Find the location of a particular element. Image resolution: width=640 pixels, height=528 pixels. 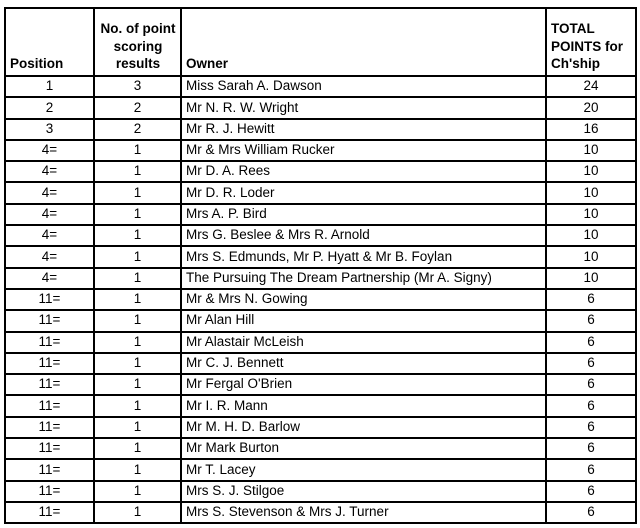

table-row: 11= 1 Mrs S. Stevenson & Mrs J. Turner 6 is located at coordinates (320, 512).